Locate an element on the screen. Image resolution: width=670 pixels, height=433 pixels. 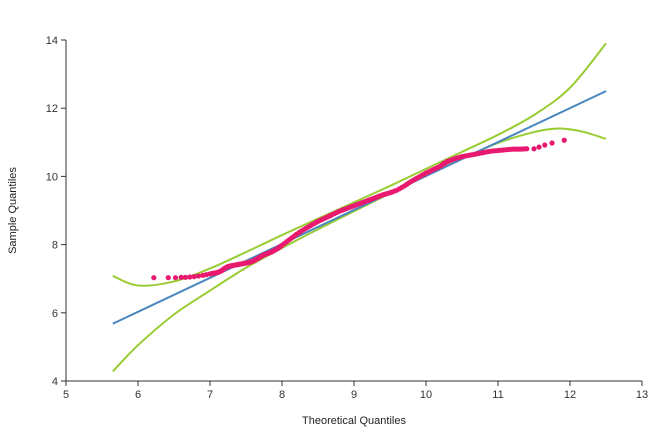
y-axis-title: Sample Quantiles is located at coordinates (13, 210).